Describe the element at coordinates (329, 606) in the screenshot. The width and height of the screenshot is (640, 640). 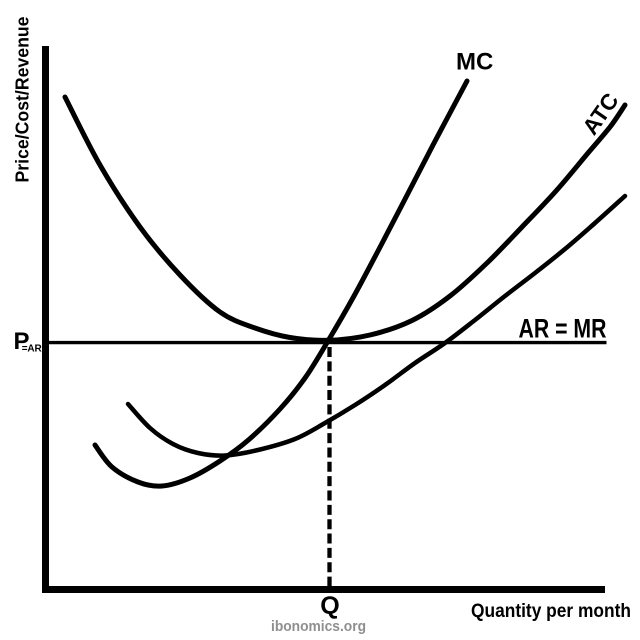
I see `svg-text: Q` at that location.